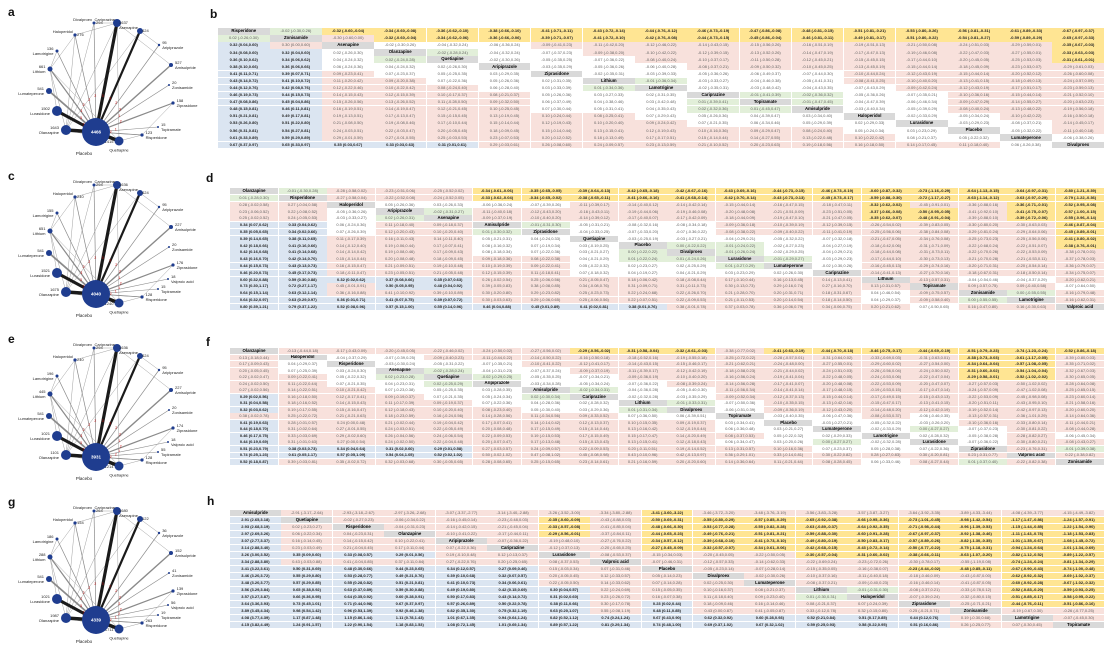  Describe the element at coordinates (119, 312) in the screenshot. I see `node-label: Quetiapine` at that location.